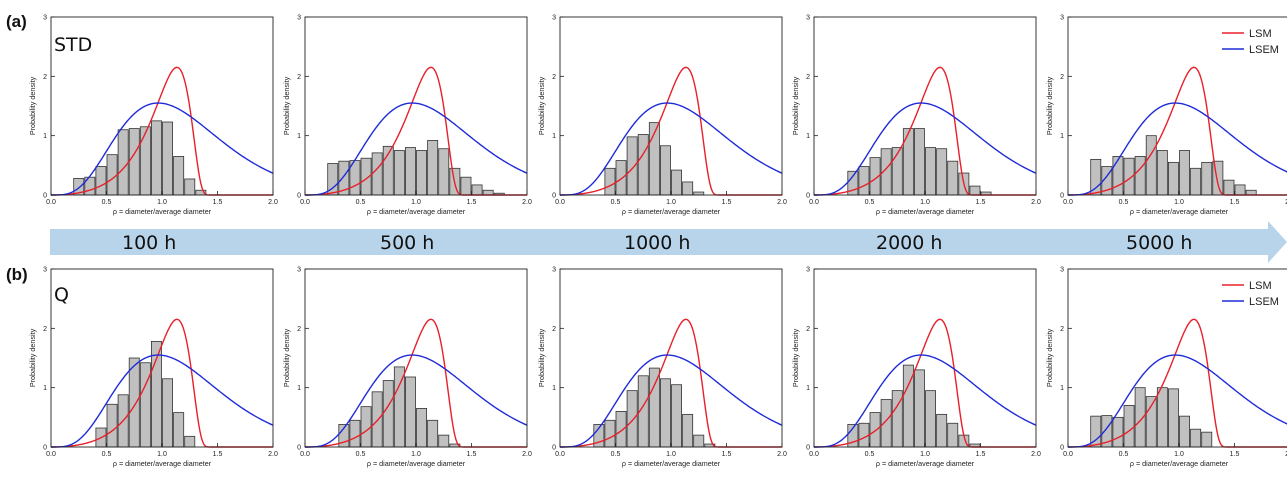  What do you see at coordinates (73, 45) in the screenshot?
I see `condition-label-std: STD` at bounding box center [73, 45].